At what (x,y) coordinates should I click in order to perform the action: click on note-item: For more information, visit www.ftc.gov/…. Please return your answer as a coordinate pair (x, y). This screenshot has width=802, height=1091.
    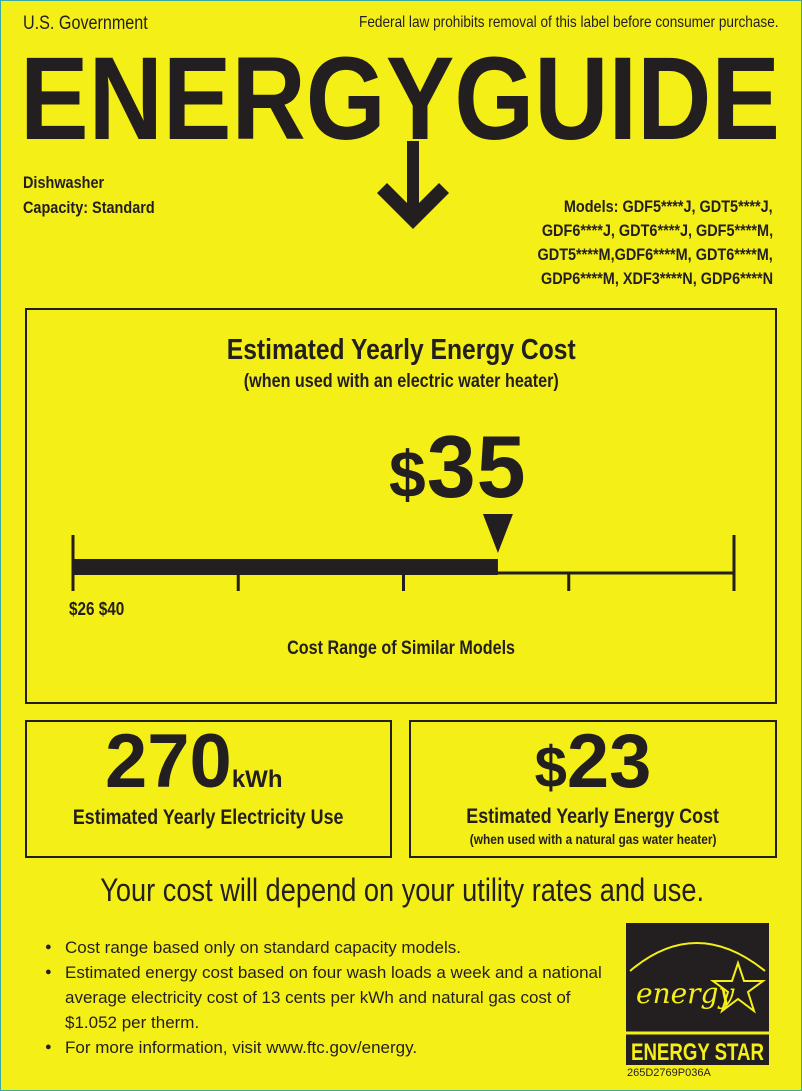
    Looking at the image, I should click on (325, 1047).